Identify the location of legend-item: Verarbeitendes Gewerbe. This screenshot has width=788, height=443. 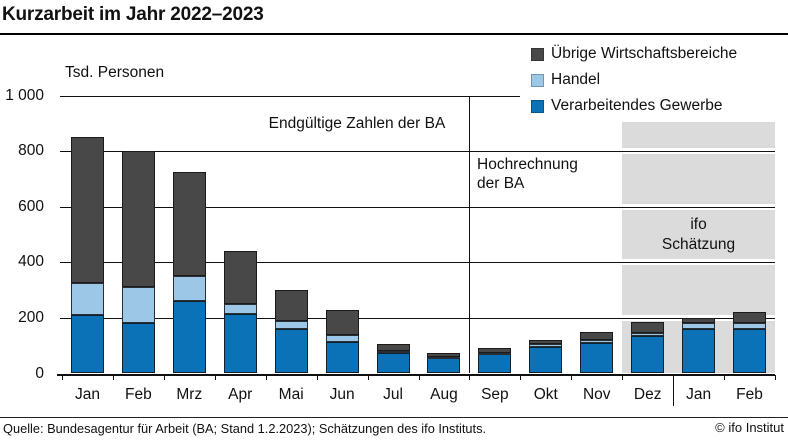
(634, 106).